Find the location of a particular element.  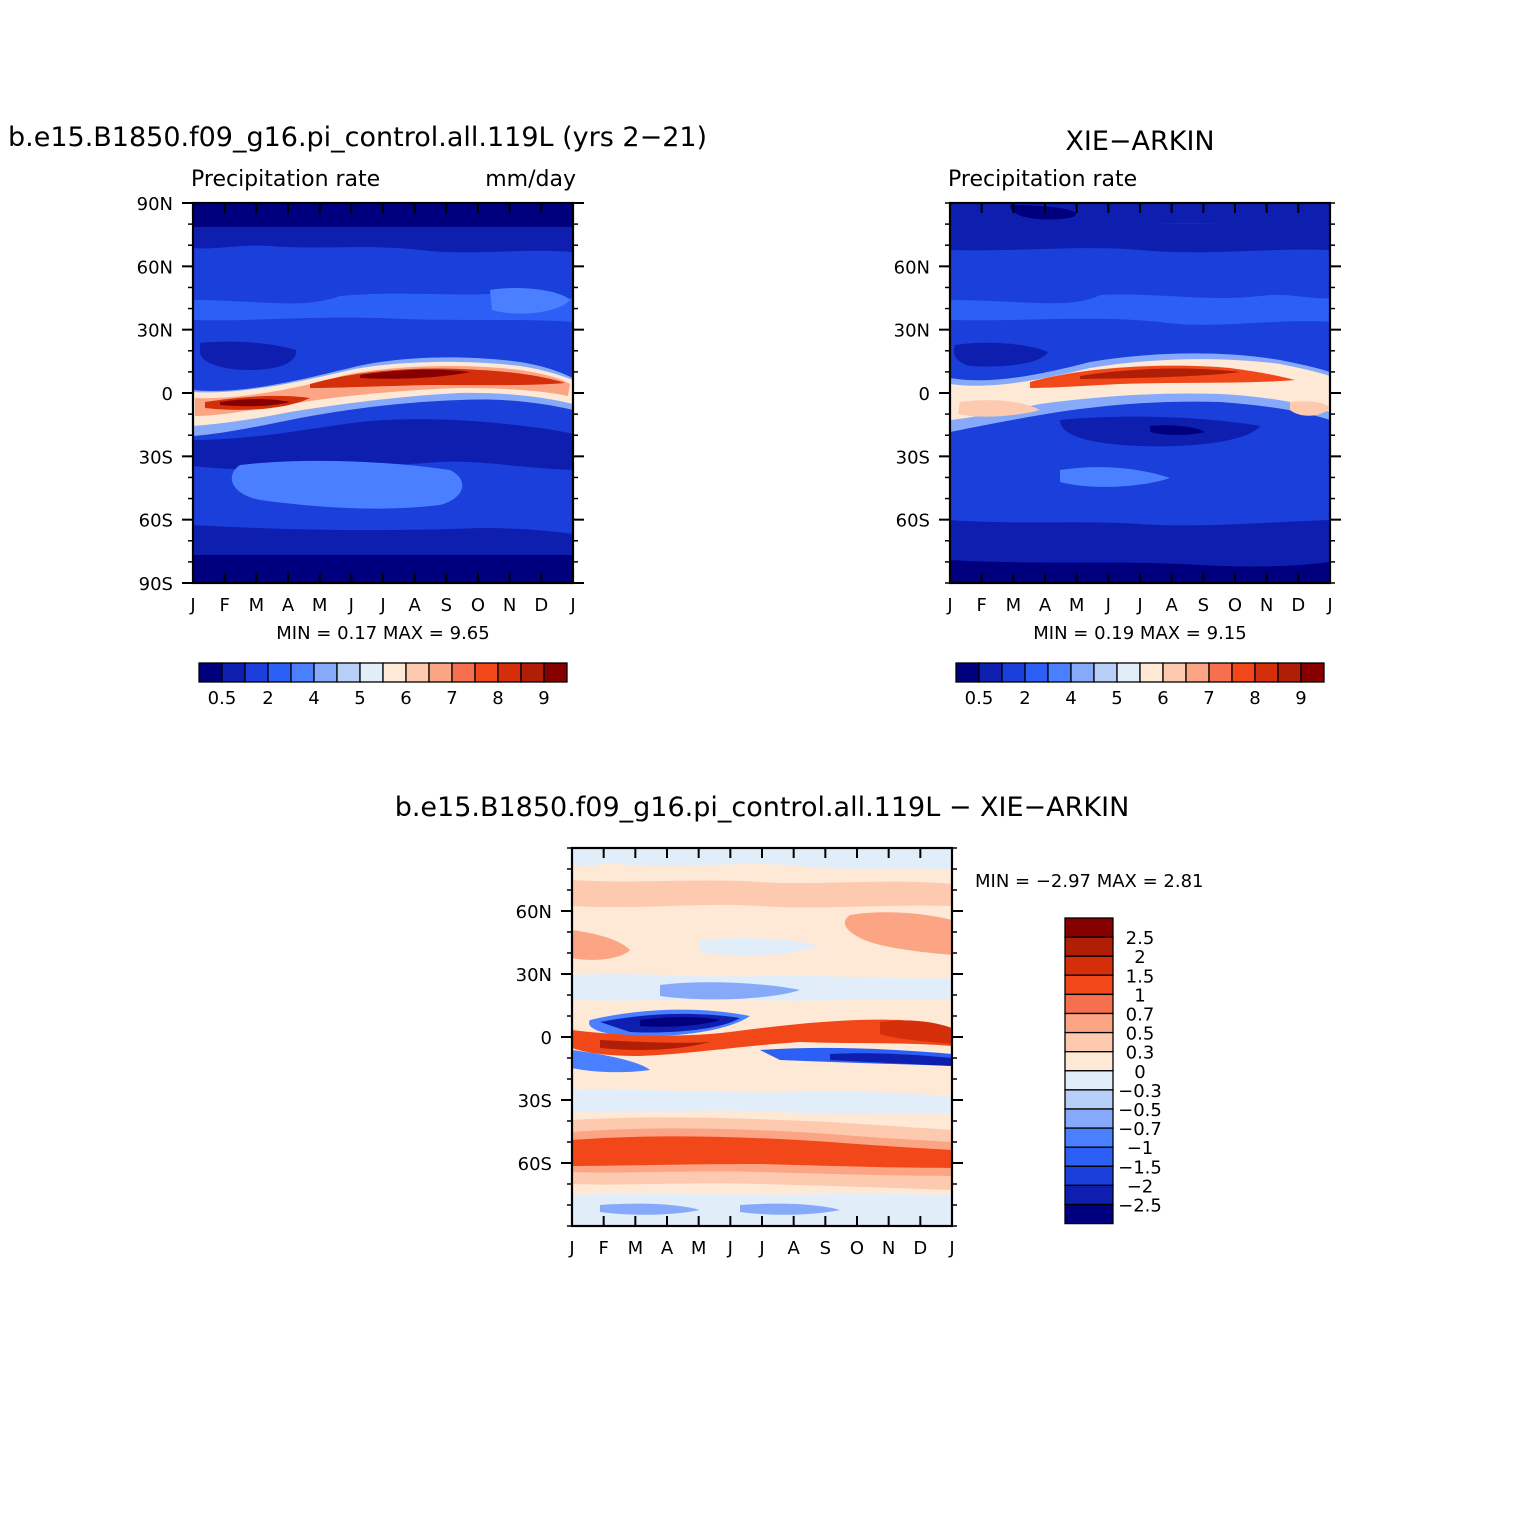

panel-model-colorbar-label: 7 is located at coordinates (451, 698).